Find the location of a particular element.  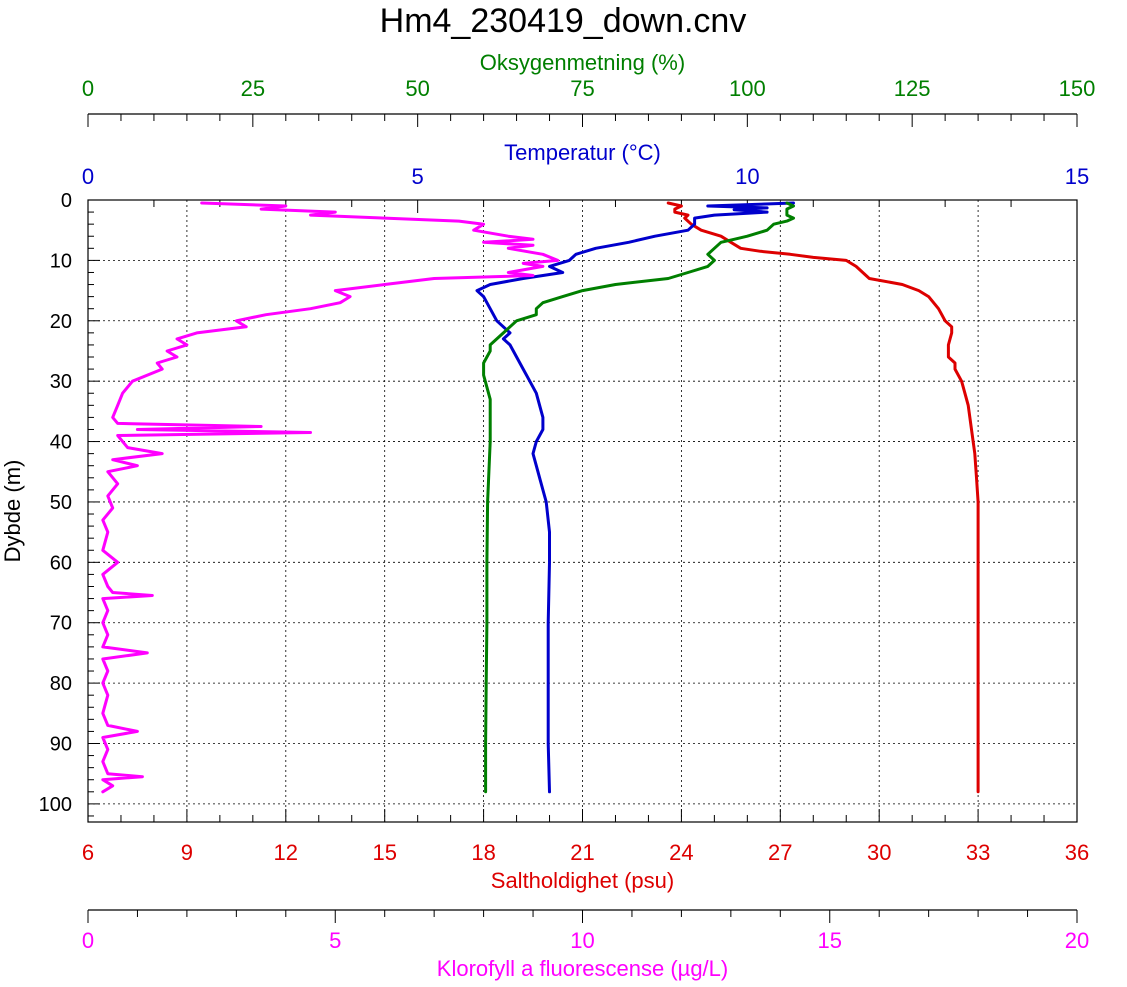

depth-axis-label: Dybde (m) is located at coordinates (12, 511).